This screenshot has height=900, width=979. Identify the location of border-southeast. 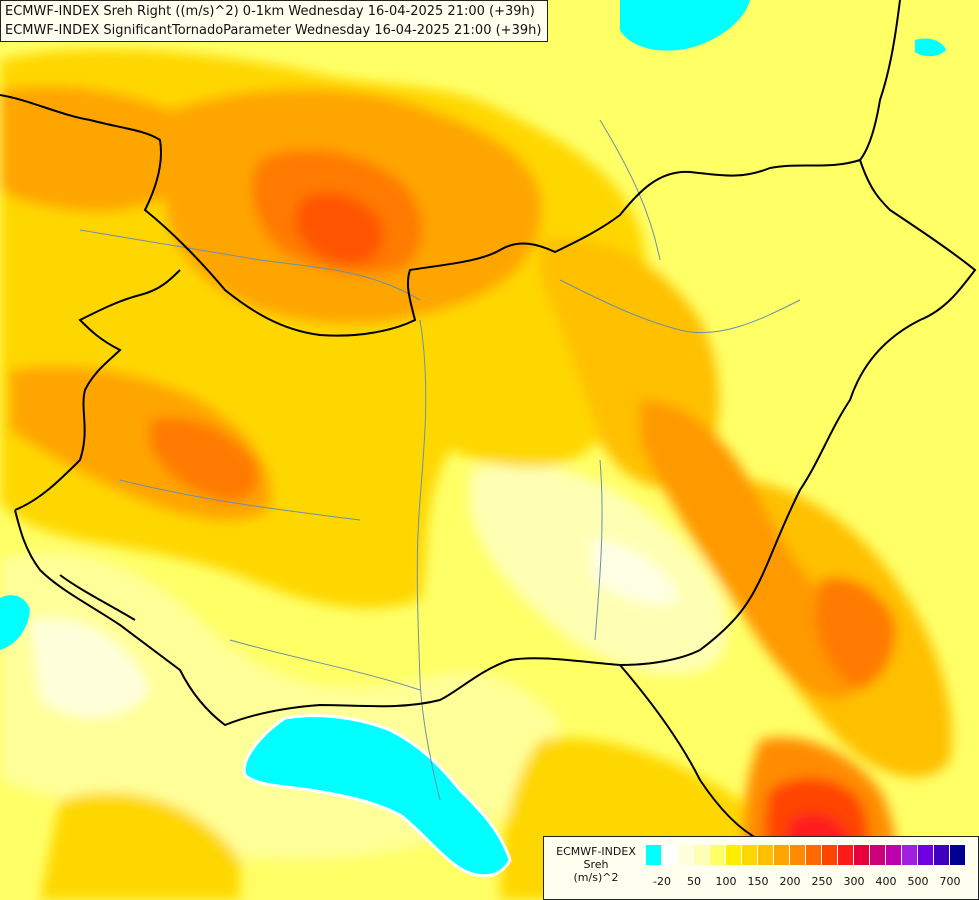
(690, 752).